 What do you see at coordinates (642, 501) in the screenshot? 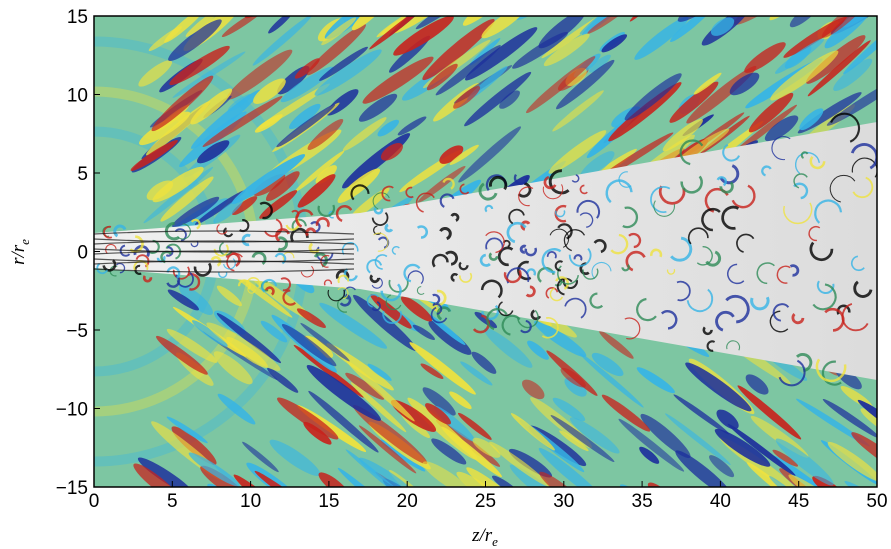
I see `x-tick-label: 35` at bounding box center [642, 501].